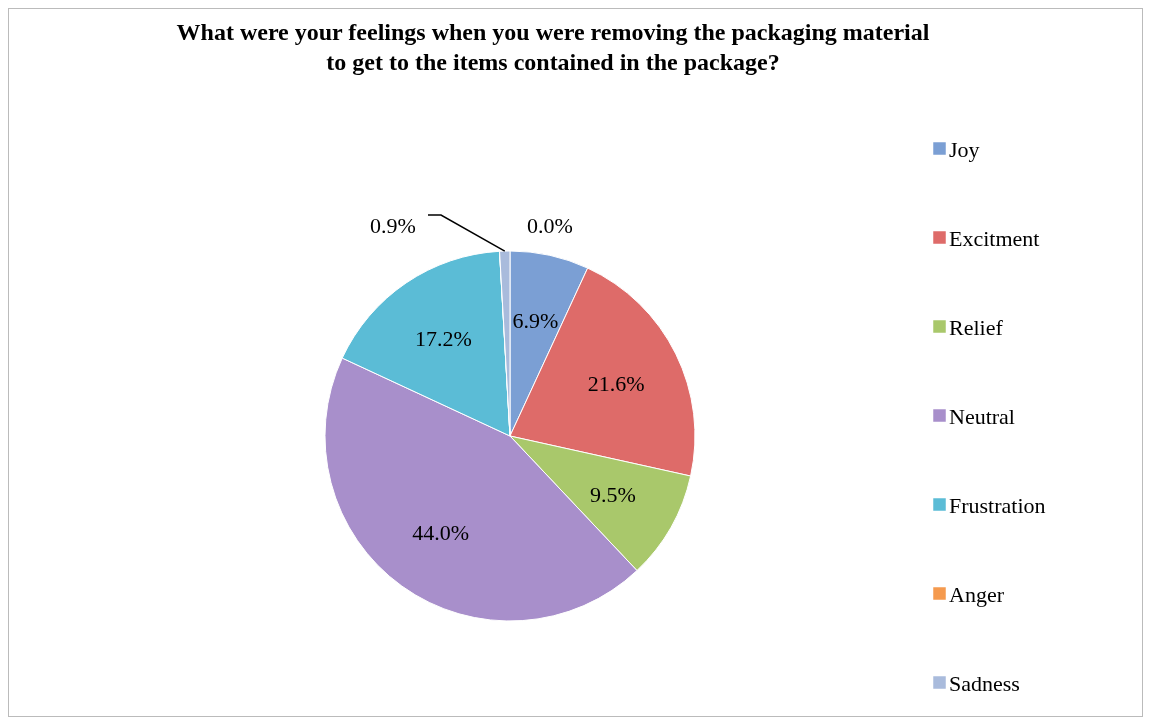  What do you see at coordinates (393, 225) in the screenshot?
I see `data-label: 0.9%` at bounding box center [393, 225].